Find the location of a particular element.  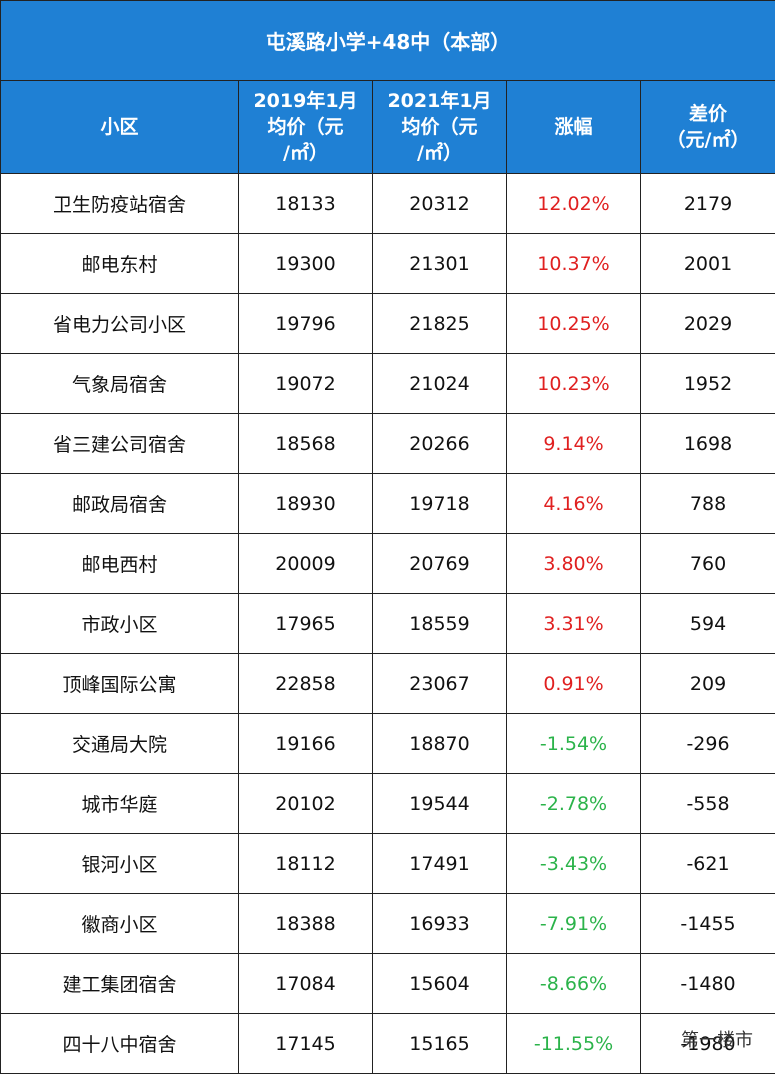

header-cell: 小区 is located at coordinates (119, 127).